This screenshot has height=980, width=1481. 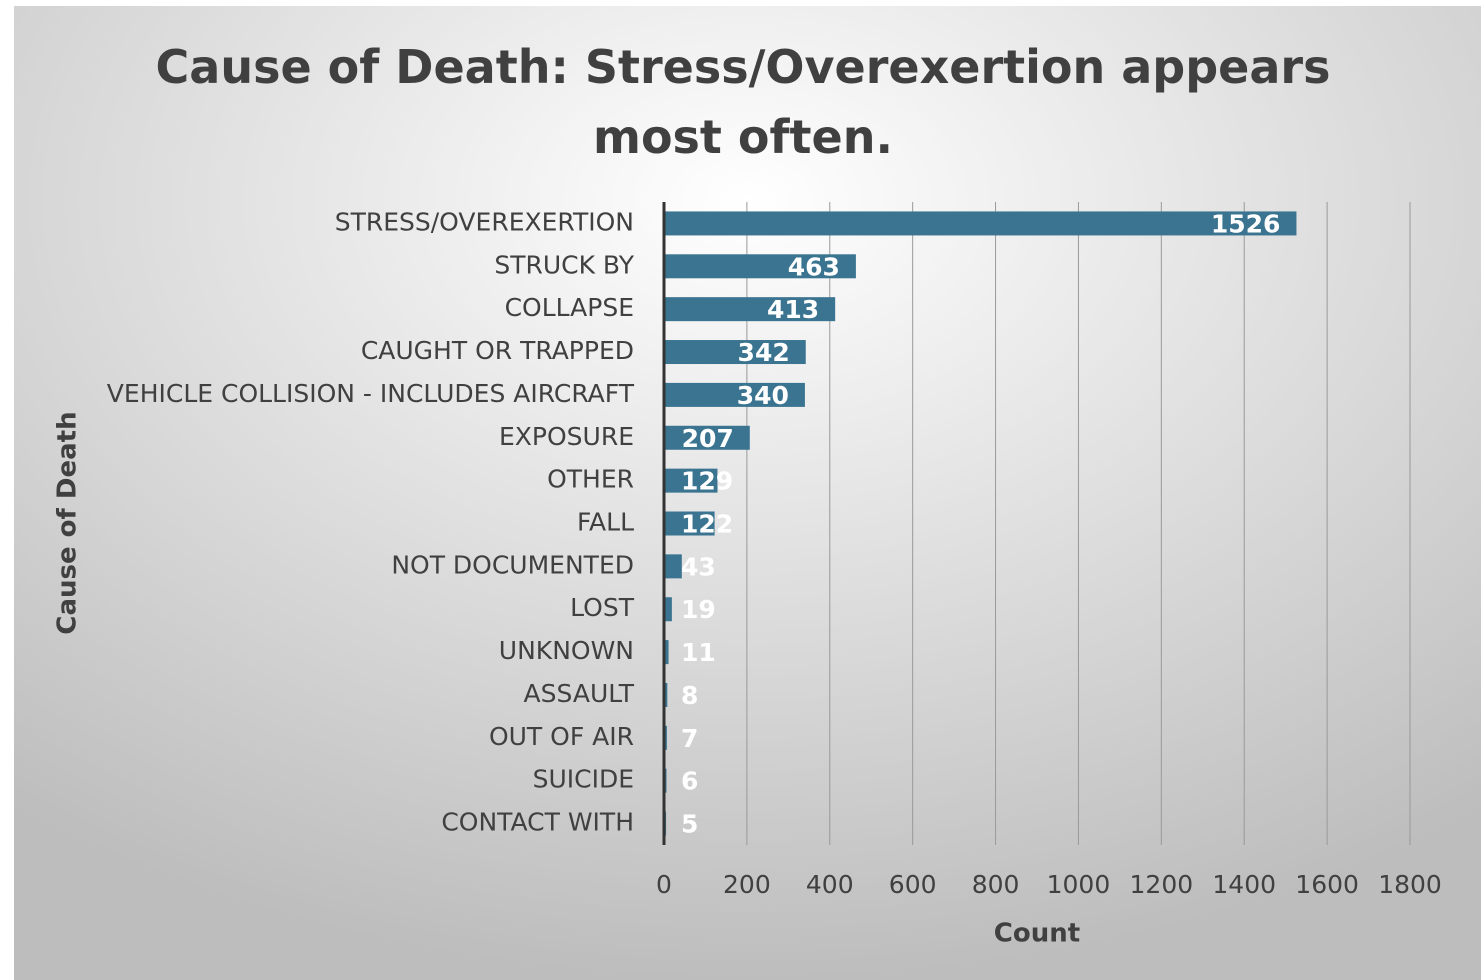 I want to click on x-tick-label: 400, so click(x=830, y=884).